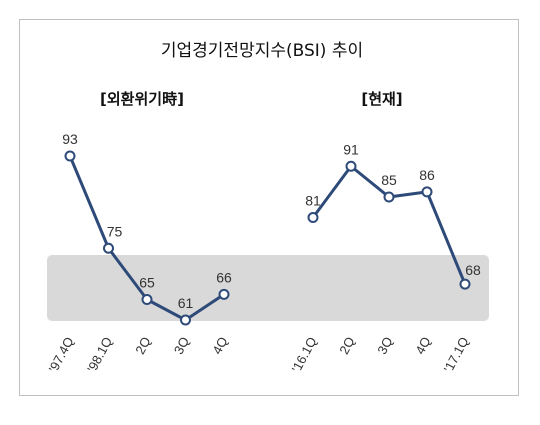 This screenshot has width=540, height=425. I want to click on x-tick-label: '16.1Q, so click(304, 354).